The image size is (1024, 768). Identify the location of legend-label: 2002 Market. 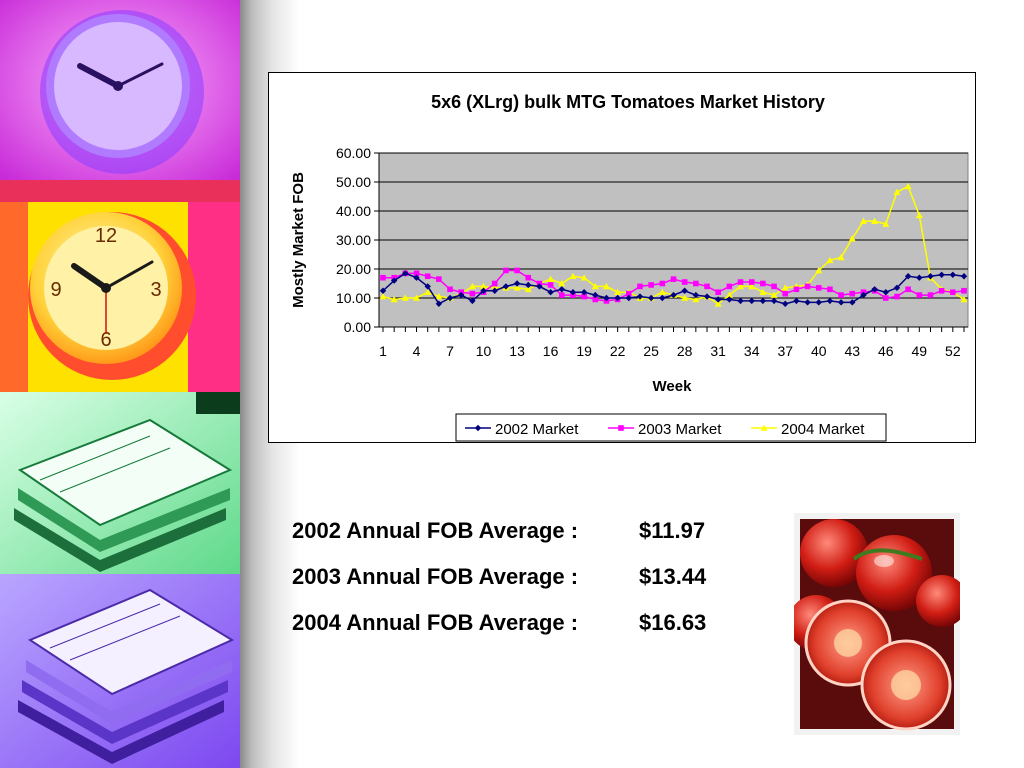
(537, 429).